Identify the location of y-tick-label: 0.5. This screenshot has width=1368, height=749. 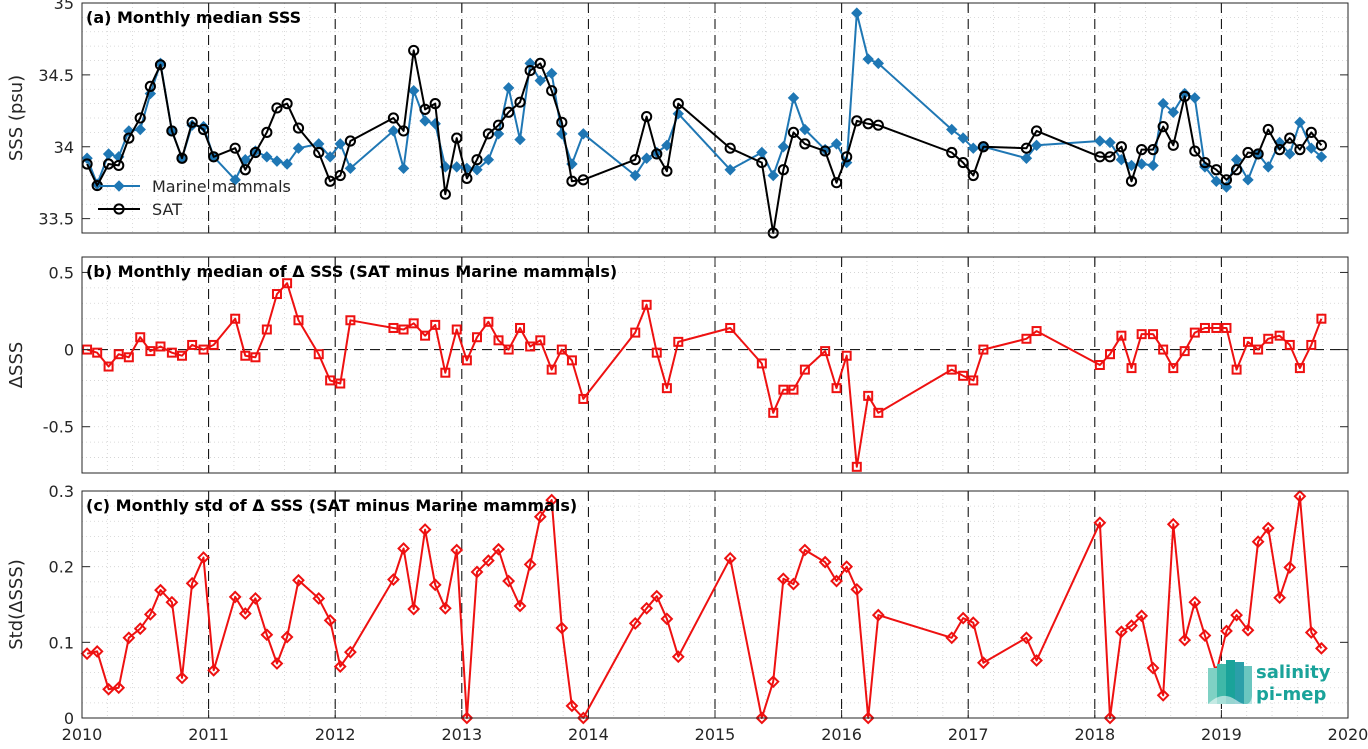
(61, 272).